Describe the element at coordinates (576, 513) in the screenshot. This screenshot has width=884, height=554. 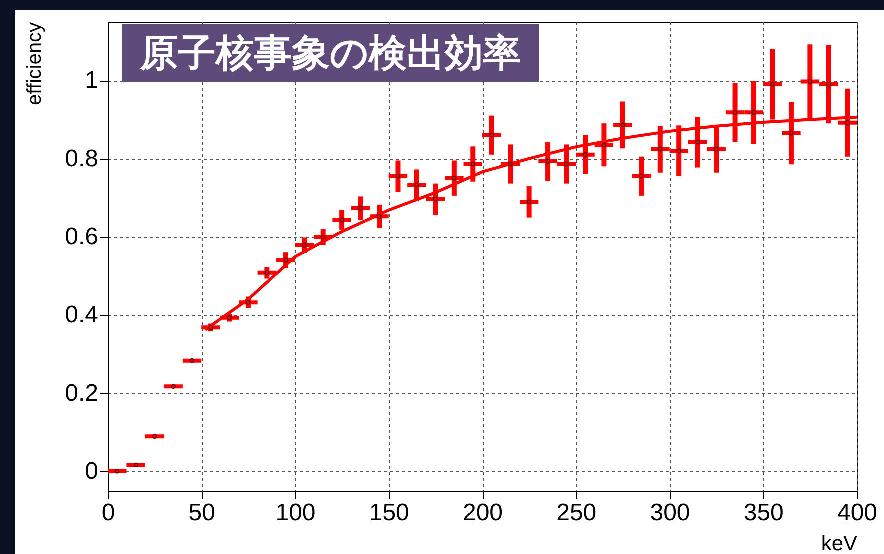
I see `x-tick-label: 250` at that location.